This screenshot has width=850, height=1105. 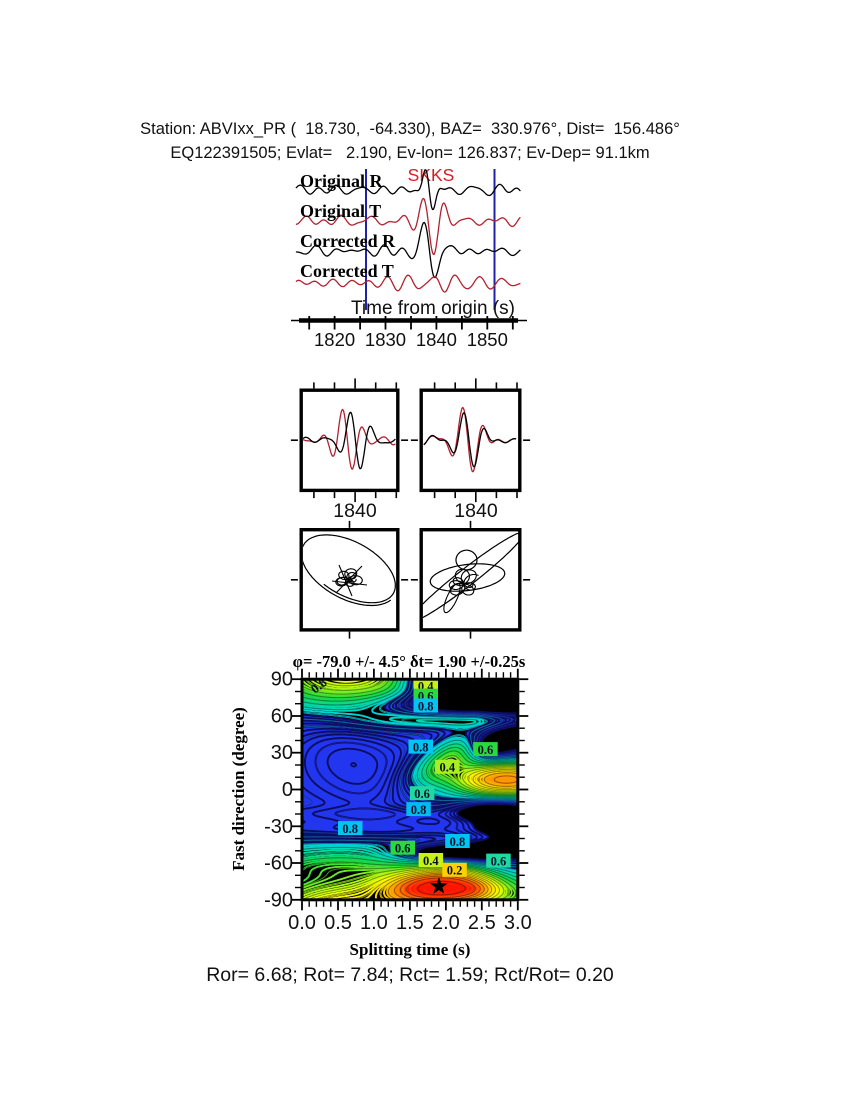 I want to click on svg-text: 0.5, so click(x=338, y=923).